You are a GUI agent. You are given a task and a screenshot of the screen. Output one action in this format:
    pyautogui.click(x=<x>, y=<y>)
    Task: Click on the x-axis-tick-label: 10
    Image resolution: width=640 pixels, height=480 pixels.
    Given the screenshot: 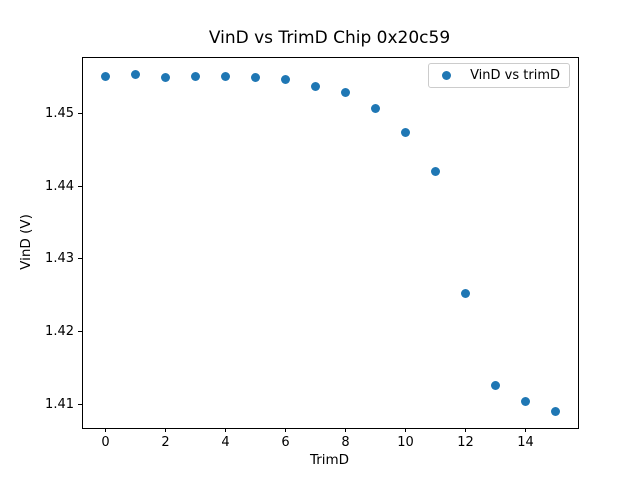 What is the action you would take?
    pyautogui.click(x=405, y=442)
    